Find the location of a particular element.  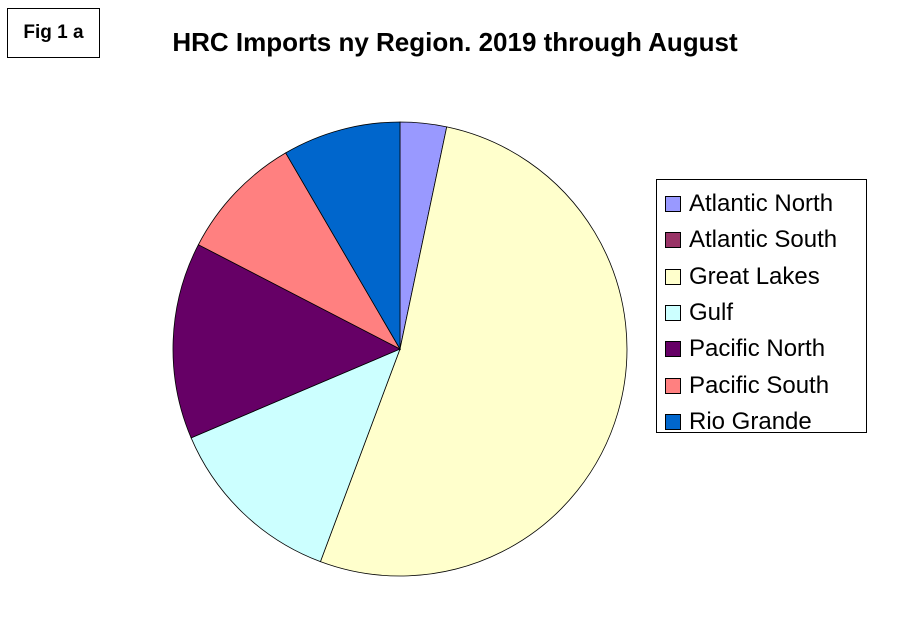

legend-item-pacific-south: Pacific South is located at coordinates (765, 385).